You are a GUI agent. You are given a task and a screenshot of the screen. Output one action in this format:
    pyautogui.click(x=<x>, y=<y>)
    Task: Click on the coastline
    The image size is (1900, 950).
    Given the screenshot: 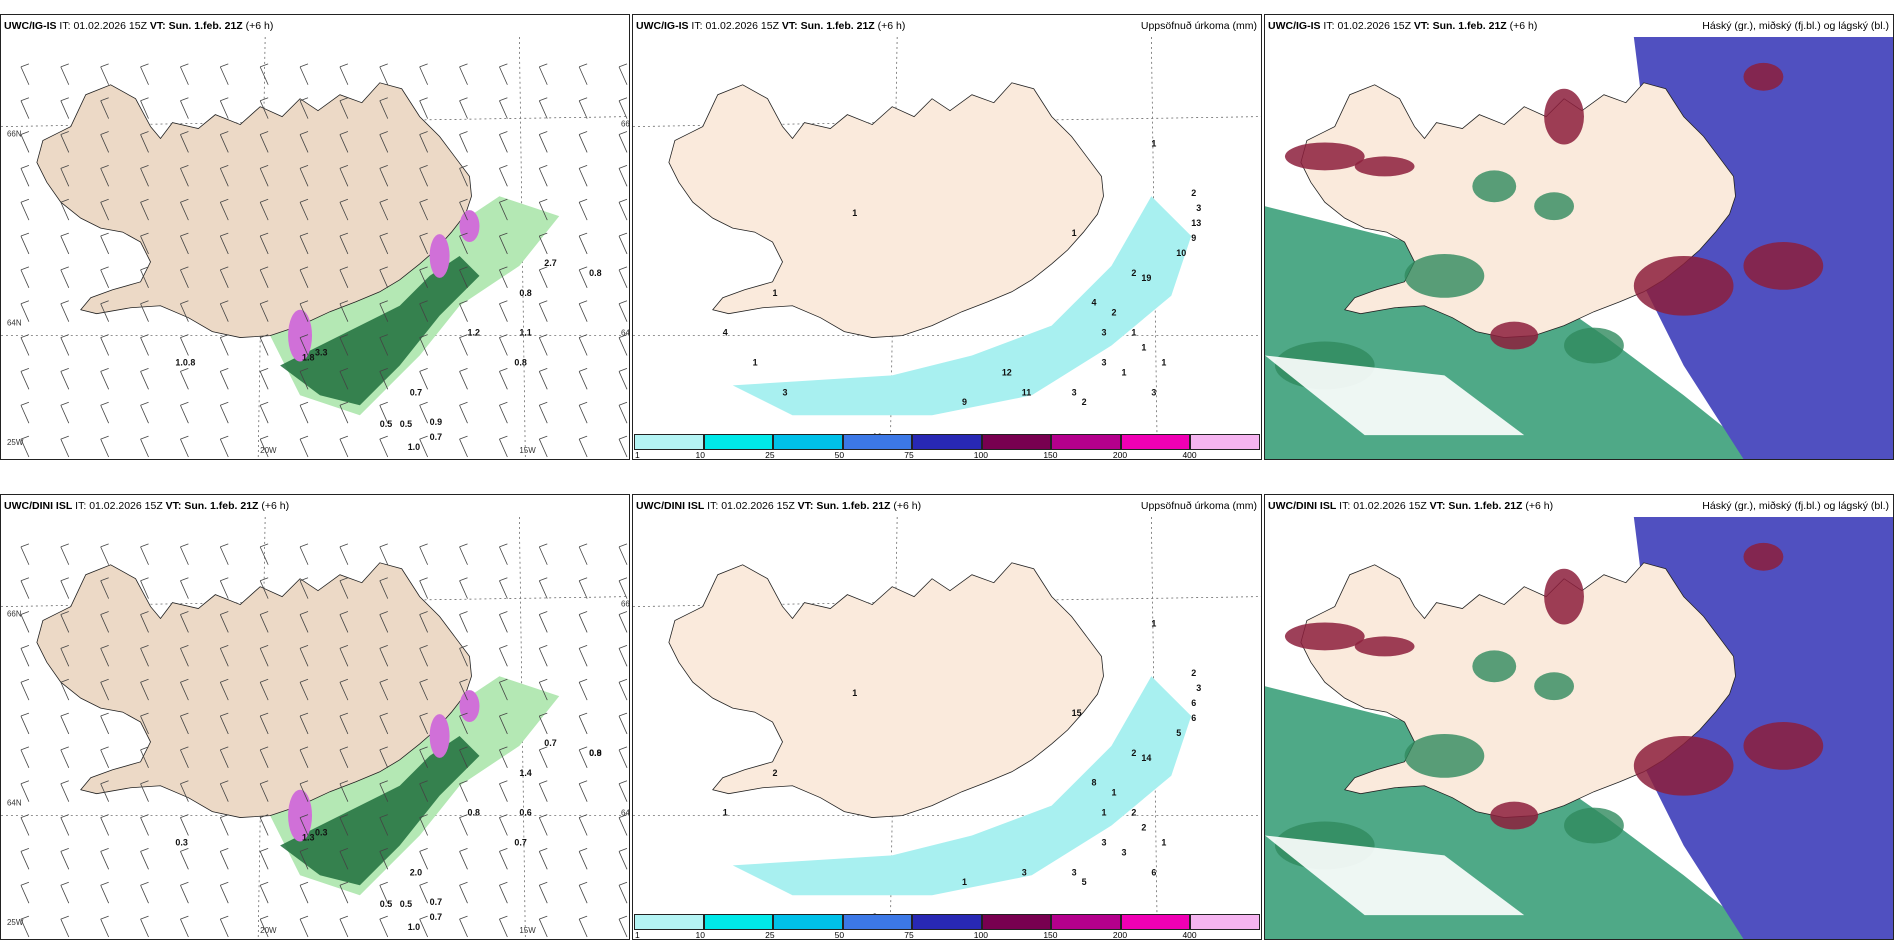 What is the action you would take?
    pyautogui.click(x=886, y=210)
    